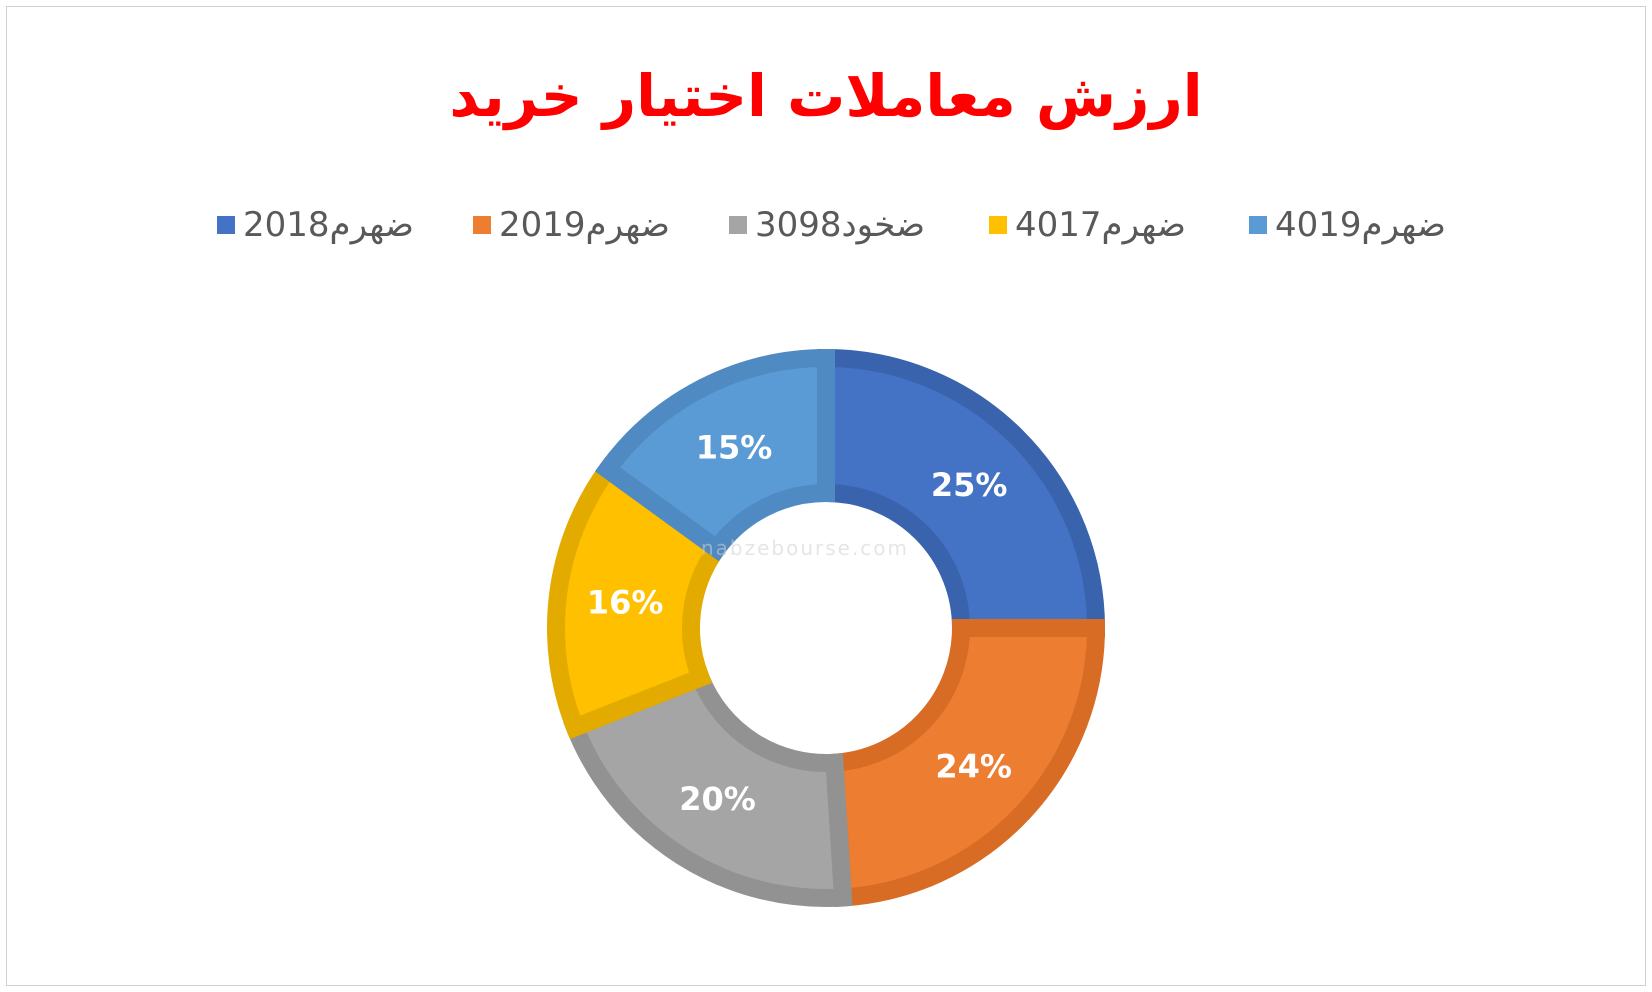  What do you see at coordinates (840, 225) in the screenshot?
I see `legend-label-3: ضخود3098` at bounding box center [840, 225].